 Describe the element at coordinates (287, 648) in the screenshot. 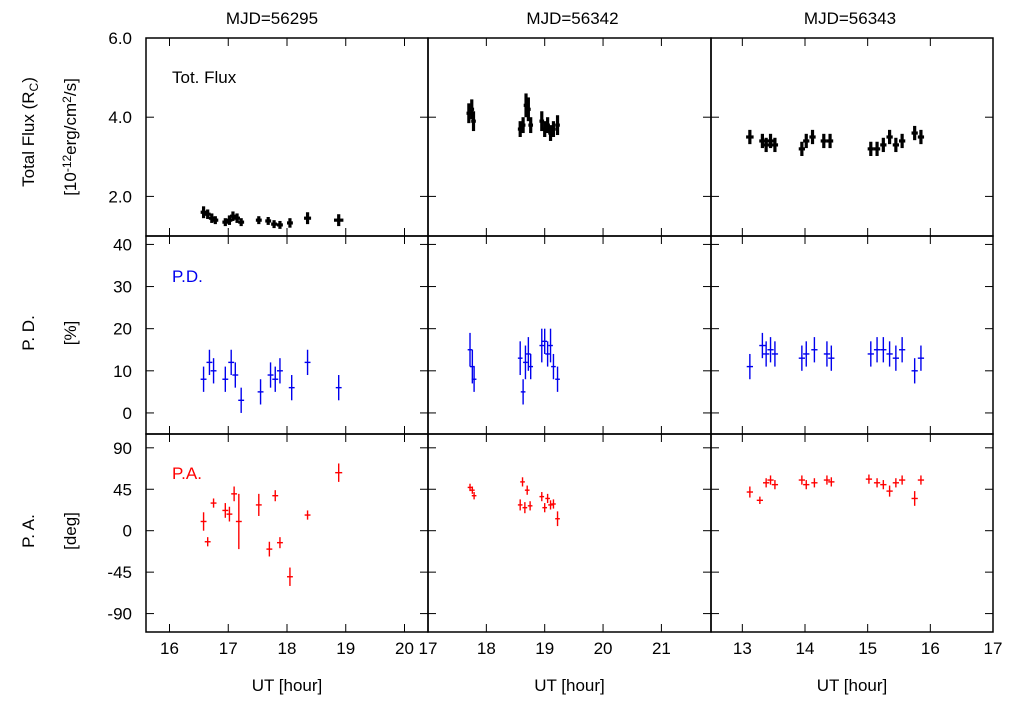

I see `x-tick-label: 18` at that location.